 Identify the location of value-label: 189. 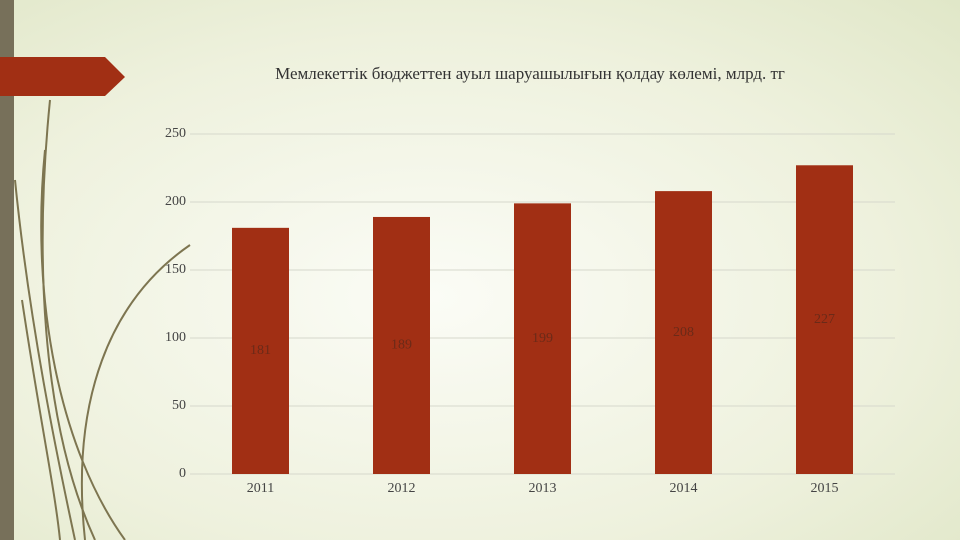
(401, 345).